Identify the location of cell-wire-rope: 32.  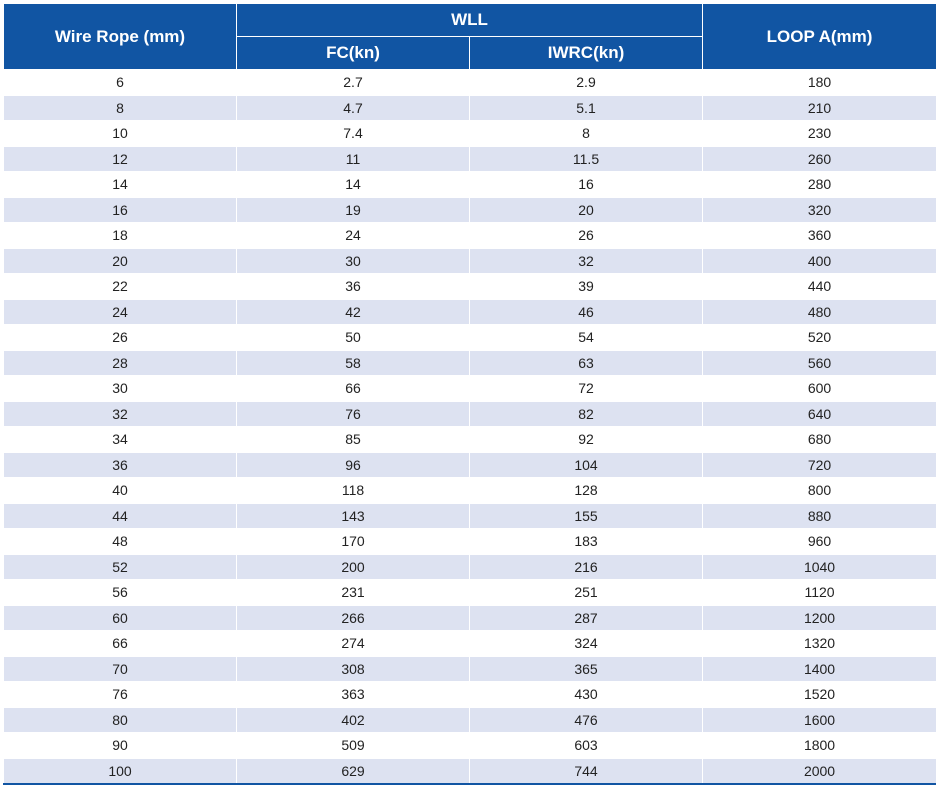
(120, 413).